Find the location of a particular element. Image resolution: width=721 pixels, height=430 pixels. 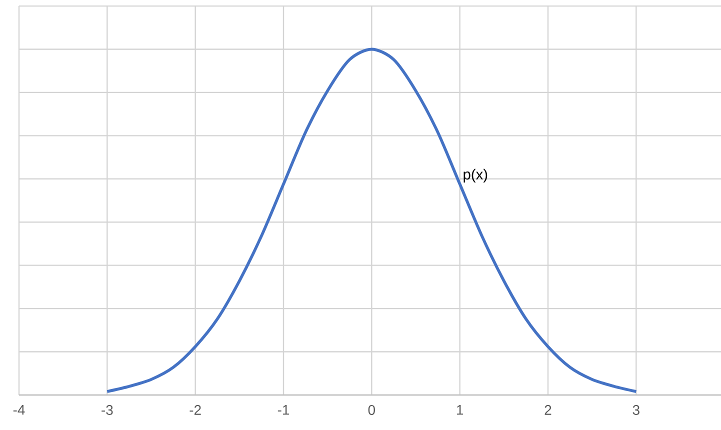

x-tick-label: 2 is located at coordinates (548, 410).